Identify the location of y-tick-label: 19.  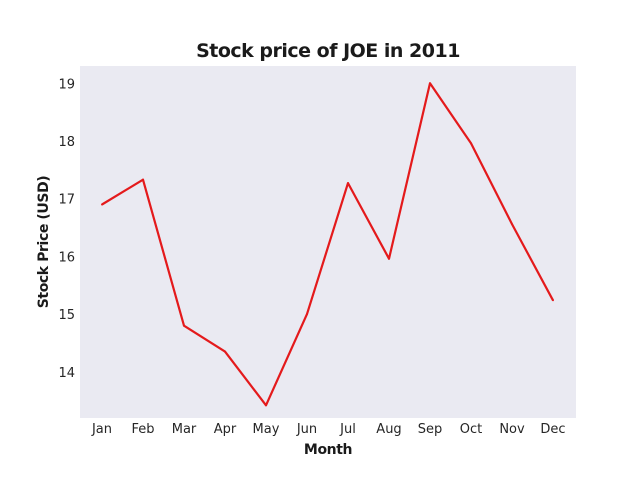
(66, 84).